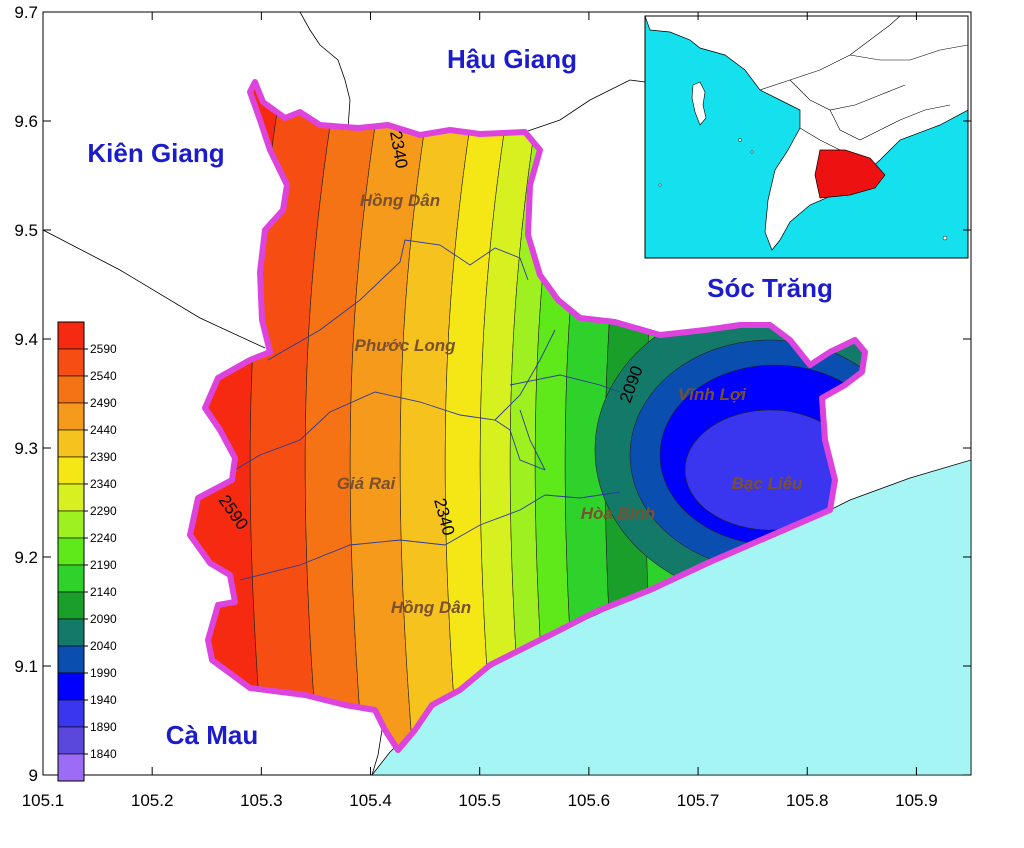 The width and height of the screenshot is (1024, 848). Describe the element at coordinates (103, 538) in the screenshot. I see `legend-label: 2240` at that location.